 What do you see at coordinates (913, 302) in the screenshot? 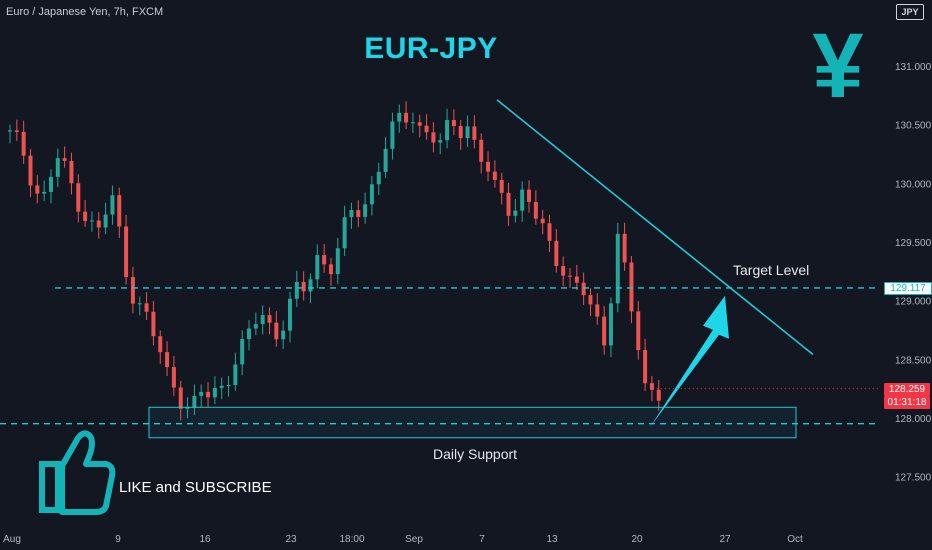
I see `price-tick-label: 129.000` at bounding box center [913, 302].